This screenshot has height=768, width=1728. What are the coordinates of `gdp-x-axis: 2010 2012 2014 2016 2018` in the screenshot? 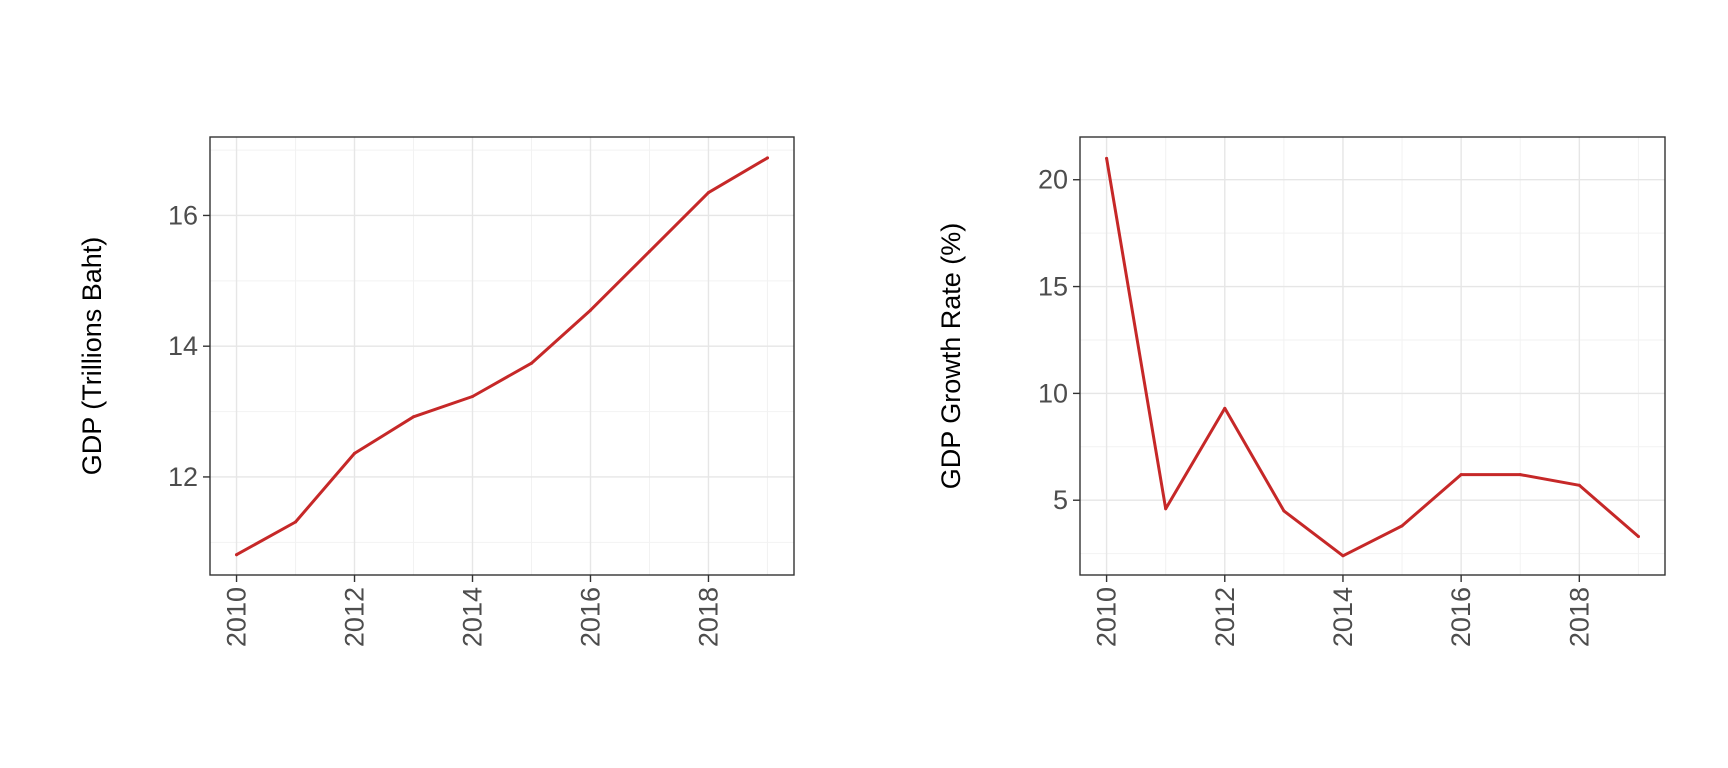 It's located at (472, 611).